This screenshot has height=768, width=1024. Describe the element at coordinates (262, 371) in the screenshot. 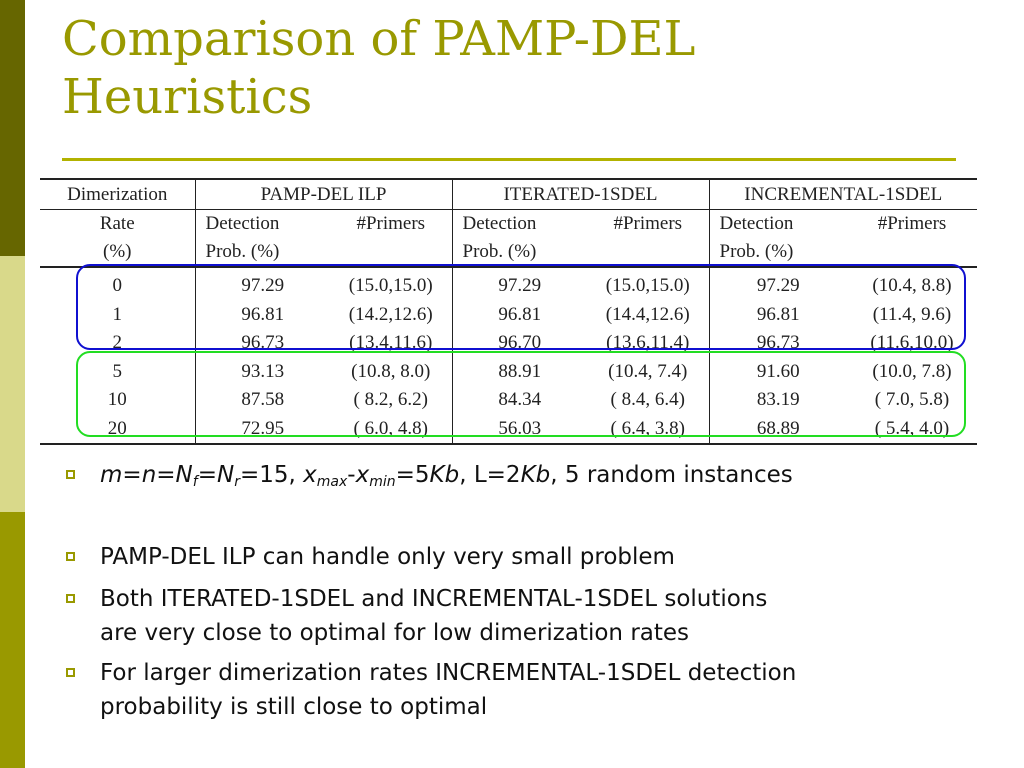

I see `table-cell: 93.13` at that location.